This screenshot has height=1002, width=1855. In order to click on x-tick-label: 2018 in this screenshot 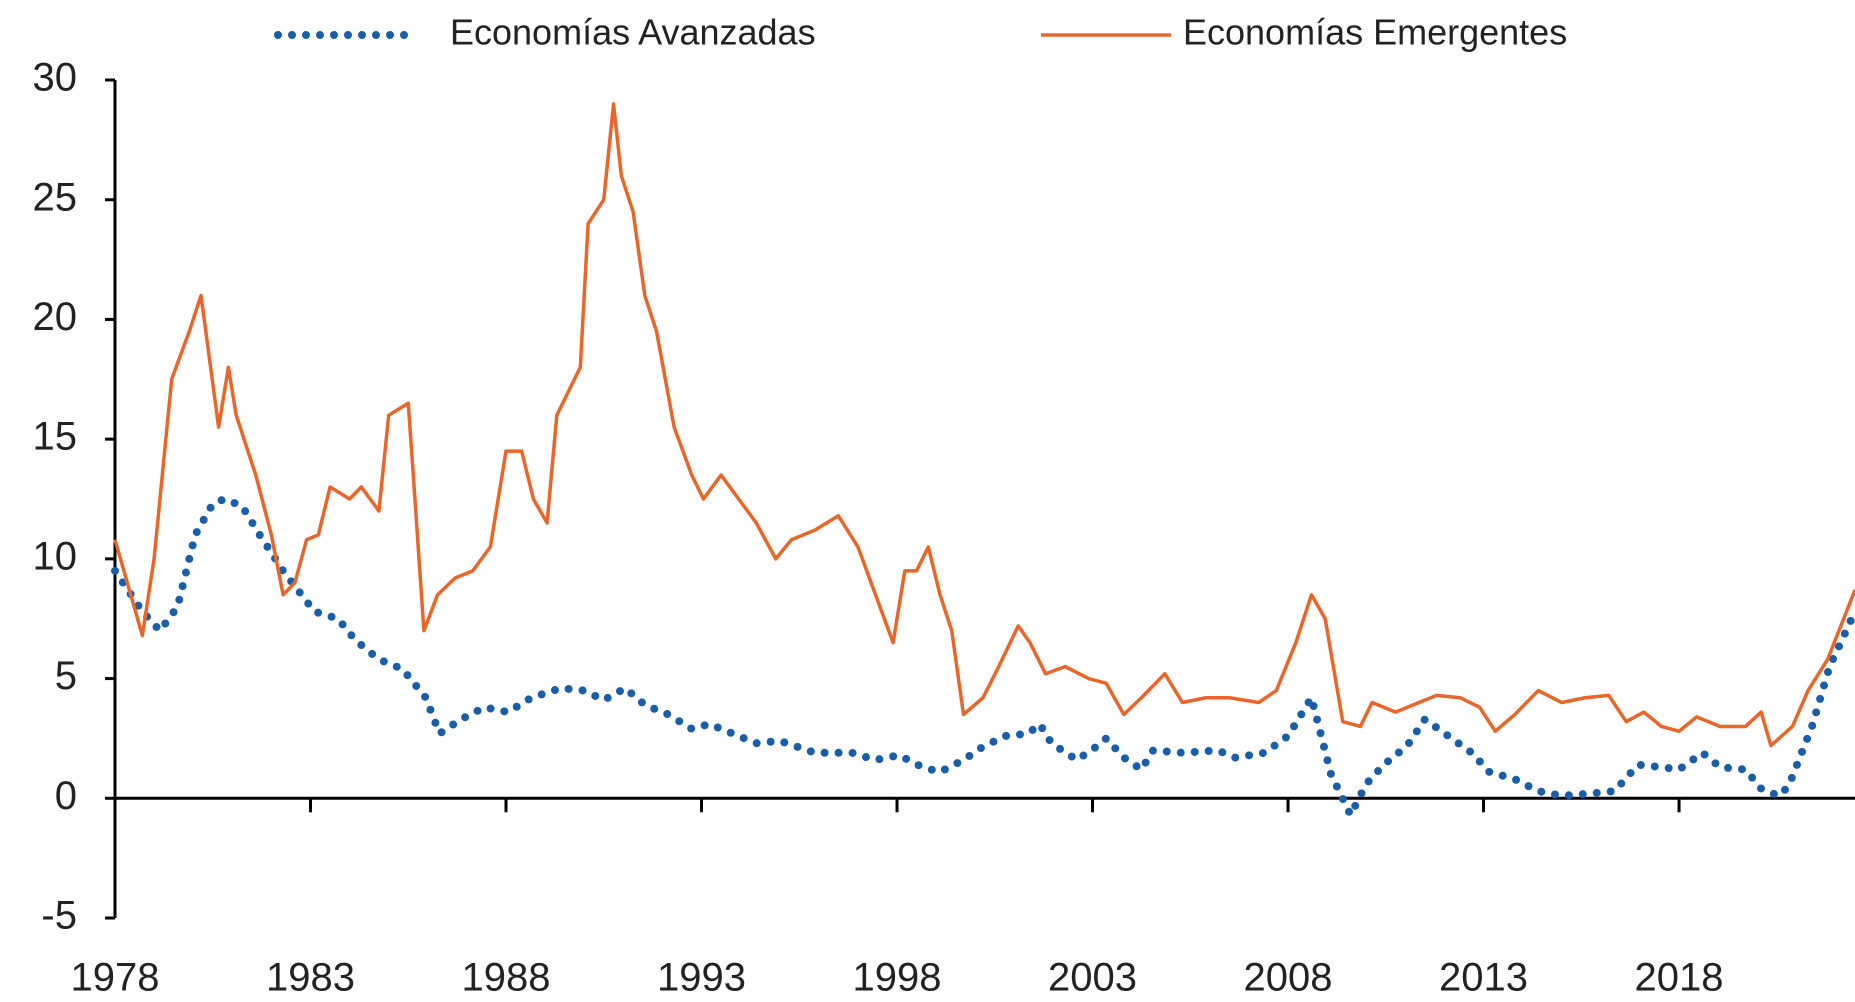, I will do `click(1679, 978)`.